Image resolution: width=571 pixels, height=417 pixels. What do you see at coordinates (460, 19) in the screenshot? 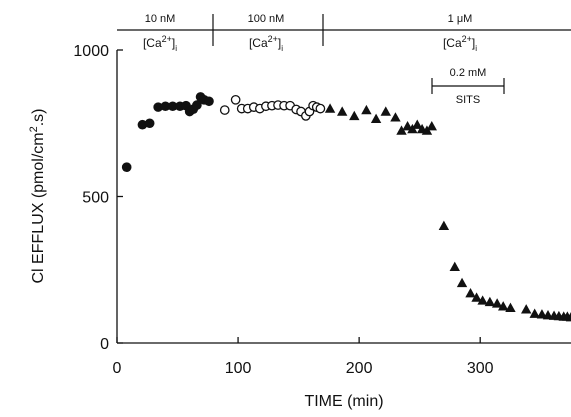
I see `phase3-label: 1 μM` at bounding box center [460, 19].